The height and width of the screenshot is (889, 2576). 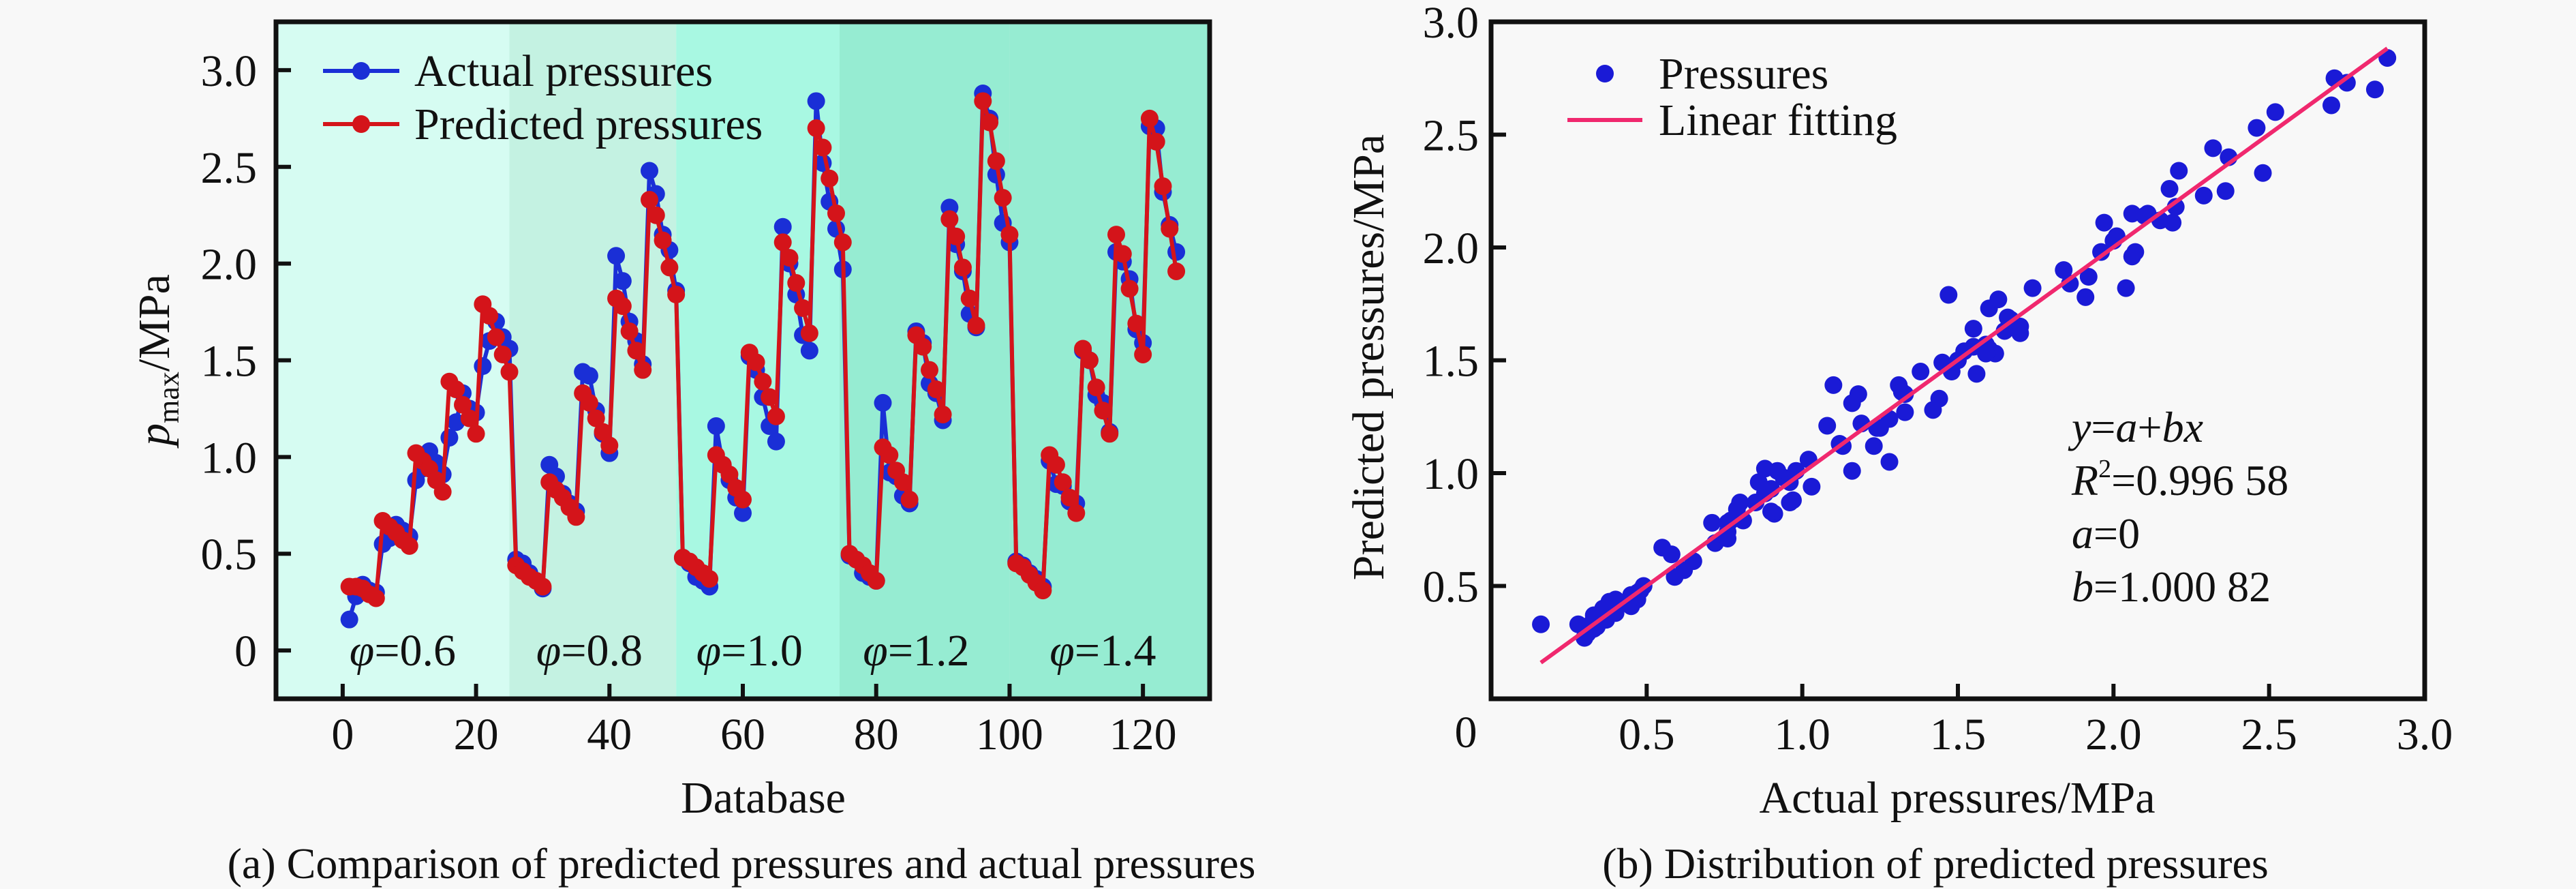 I want to click on chart-b-legend: Pressures Linear fitting, so click(x=1732, y=97).